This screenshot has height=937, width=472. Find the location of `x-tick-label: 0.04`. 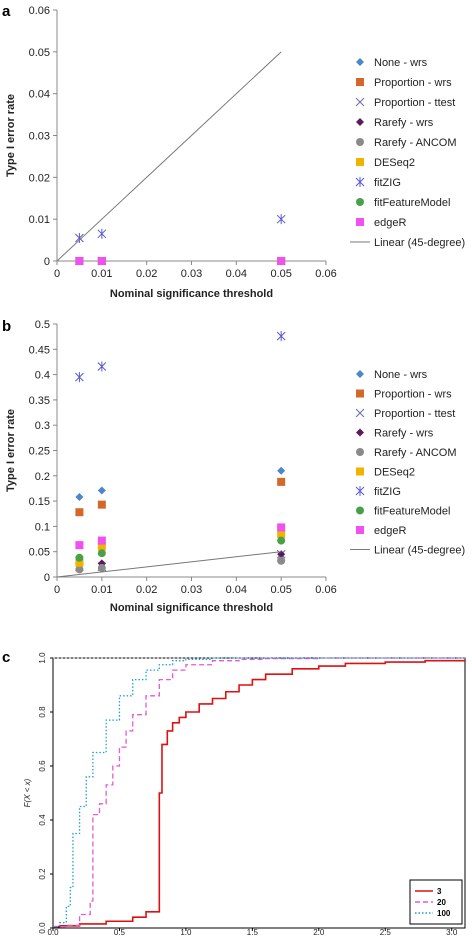

x-tick-label: 0.04 is located at coordinates (236, 590).